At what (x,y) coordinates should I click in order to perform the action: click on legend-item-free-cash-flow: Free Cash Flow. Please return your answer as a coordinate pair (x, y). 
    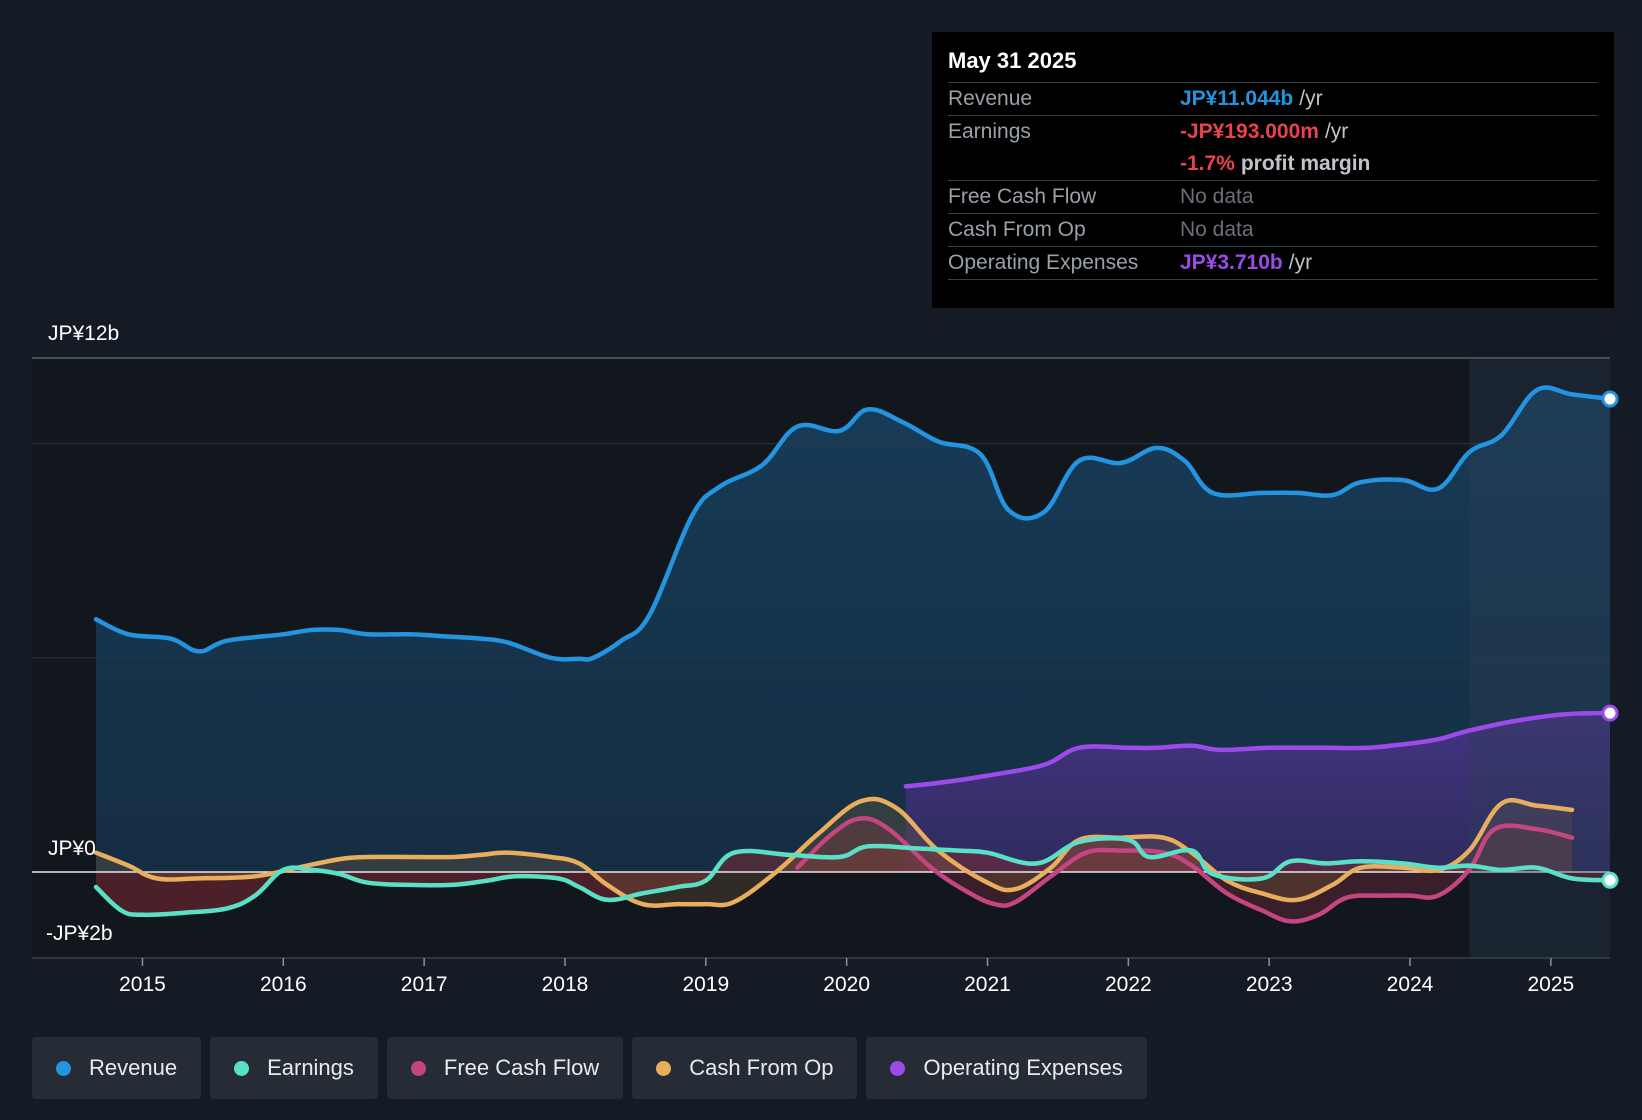
    Looking at the image, I should click on (505, 1068).